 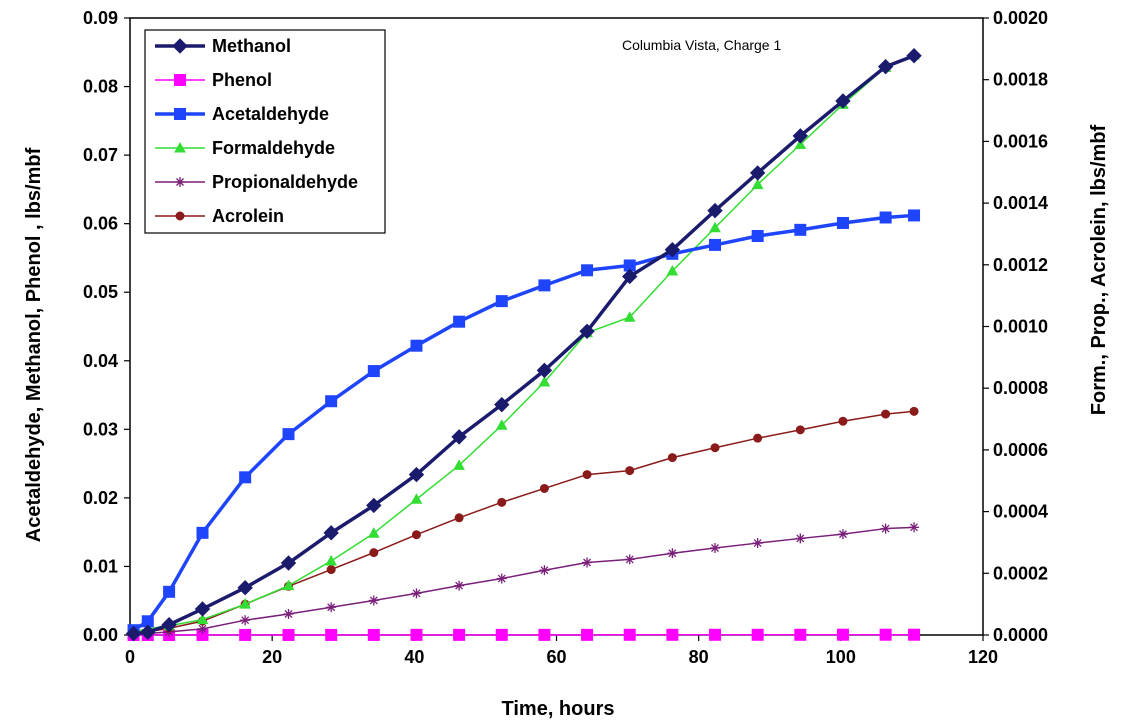 What do you see at coordinates (1020, 388) in the screenshot?
I see `right-y-tick-label: 0.0008` at bounding box center [1020, 388].